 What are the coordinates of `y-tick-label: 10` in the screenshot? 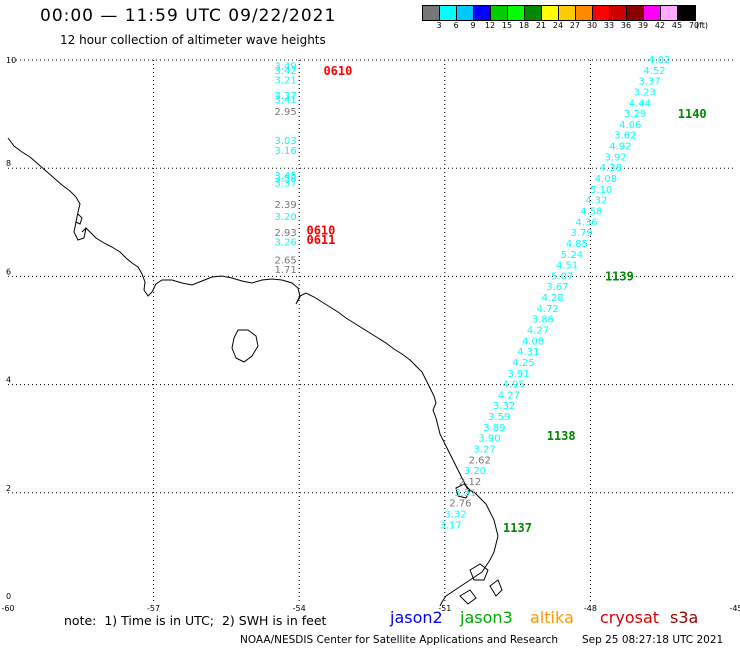 It's located at (11, 60).